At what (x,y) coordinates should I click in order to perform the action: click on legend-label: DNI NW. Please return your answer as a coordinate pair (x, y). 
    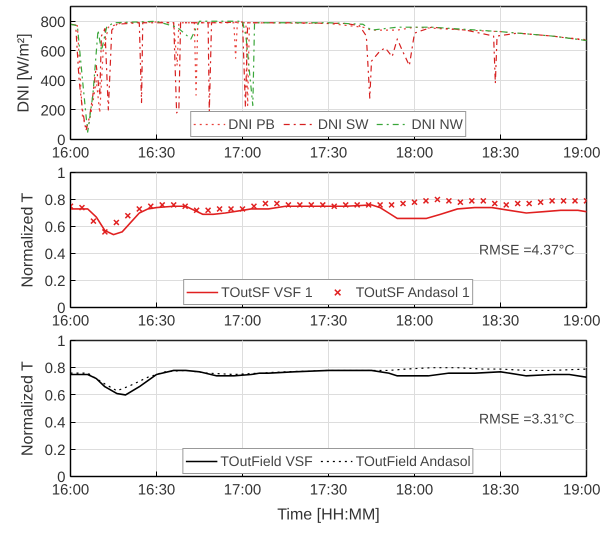
    Looking at the image, I should click on (437, 124).